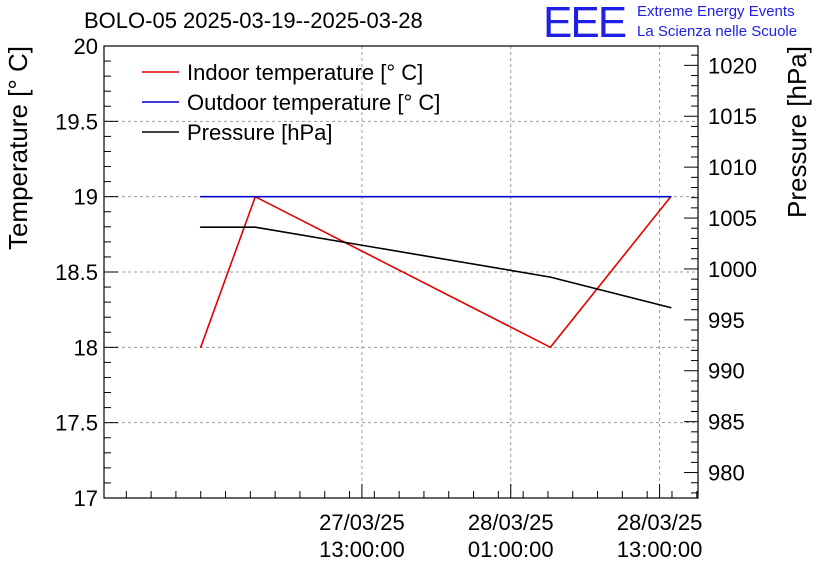 The height and width of the screenshot is (572, 836). What do you see at coordinates (717, 31) in the screenshot?
I see `org-name-line2: La Scienza nelle Scuole` at bounding box center [717, 31].